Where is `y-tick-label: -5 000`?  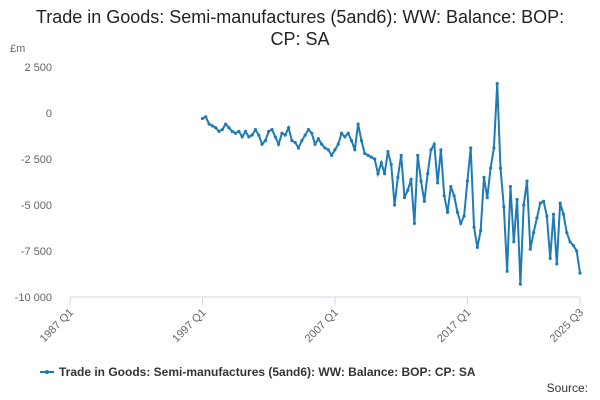 y-tick-label: -5 000 is located at coordinates (36, 206).